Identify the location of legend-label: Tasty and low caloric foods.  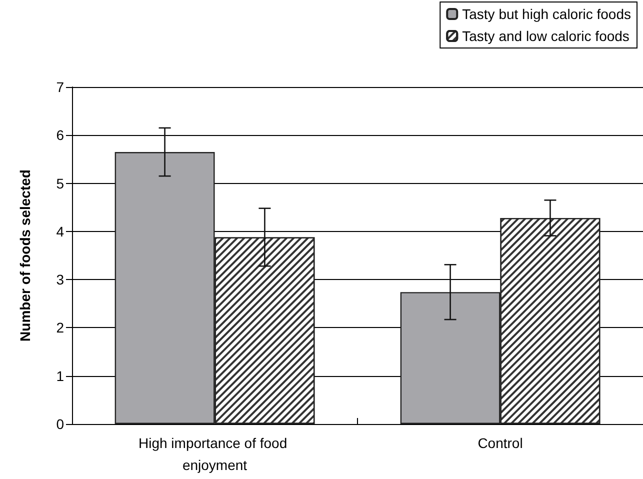
(546, 36).